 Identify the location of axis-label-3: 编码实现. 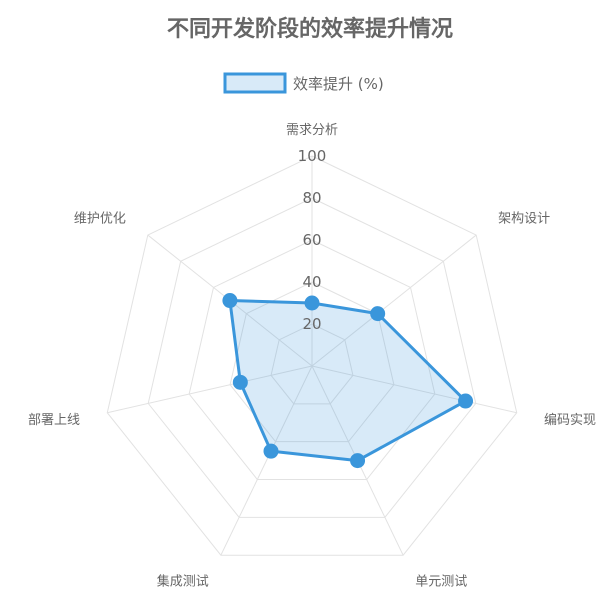
(570, 420).